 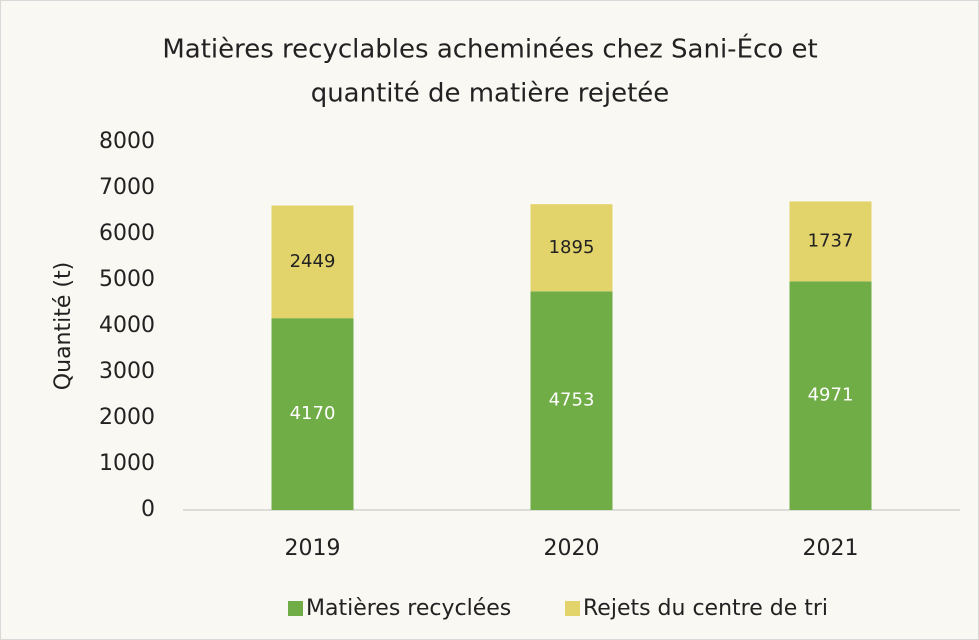 I want to click on data-label: 1895, so click(x=572, y=247).